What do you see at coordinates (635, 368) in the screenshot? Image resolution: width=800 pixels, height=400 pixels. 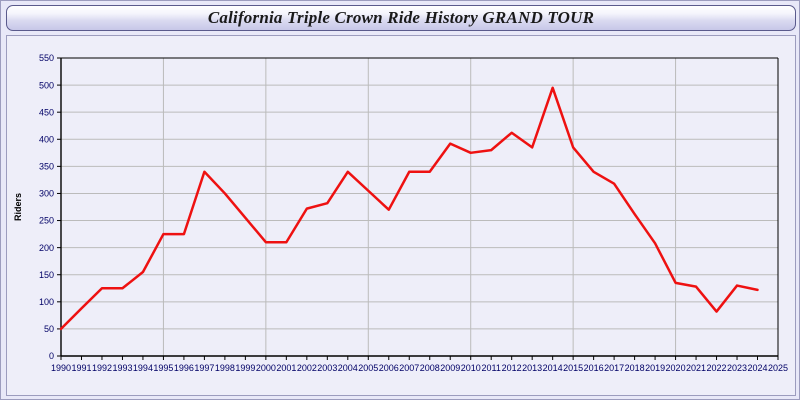 I see `x-tick-label-2018: 2018` at bounding box center [635, 368].